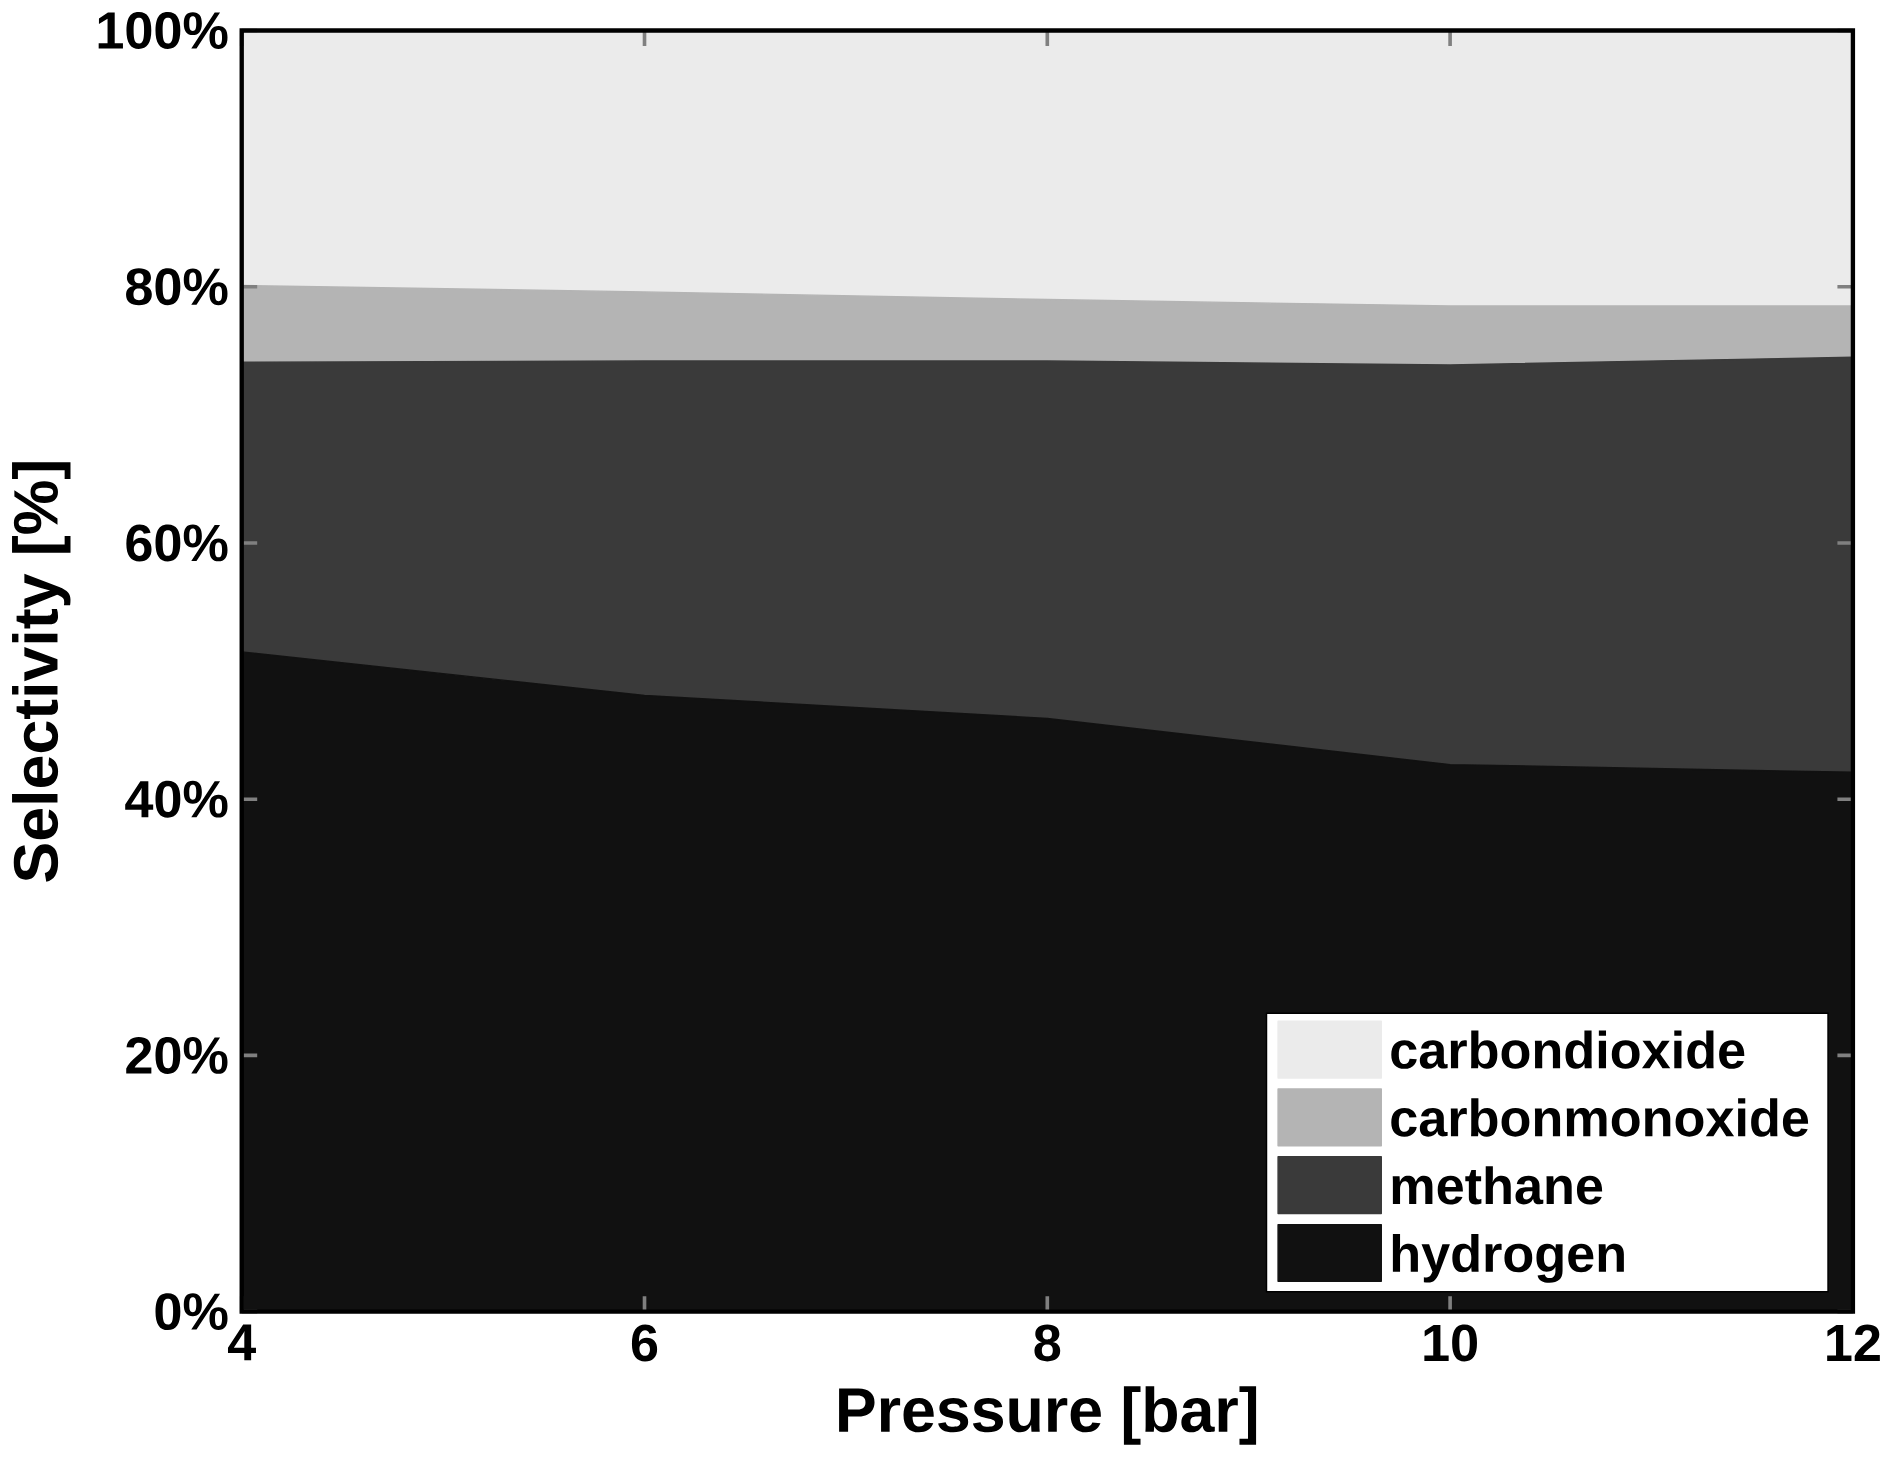  Describe the element at coordinates (1568, 1049) in the screenshot. I see `legend-label: carbondioxide` at that location.